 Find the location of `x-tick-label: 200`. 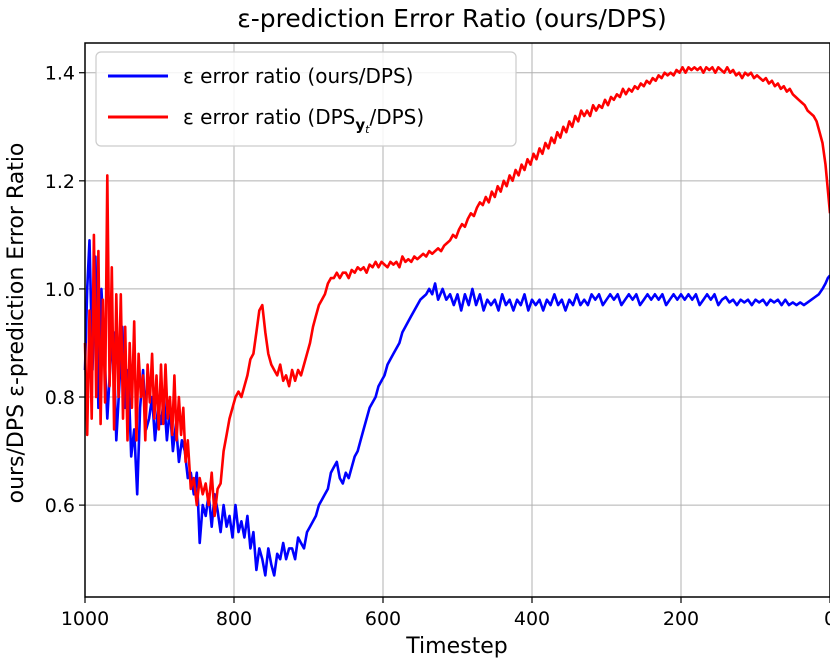

x-tick-label: 200 is located at coordinates (681, 619).